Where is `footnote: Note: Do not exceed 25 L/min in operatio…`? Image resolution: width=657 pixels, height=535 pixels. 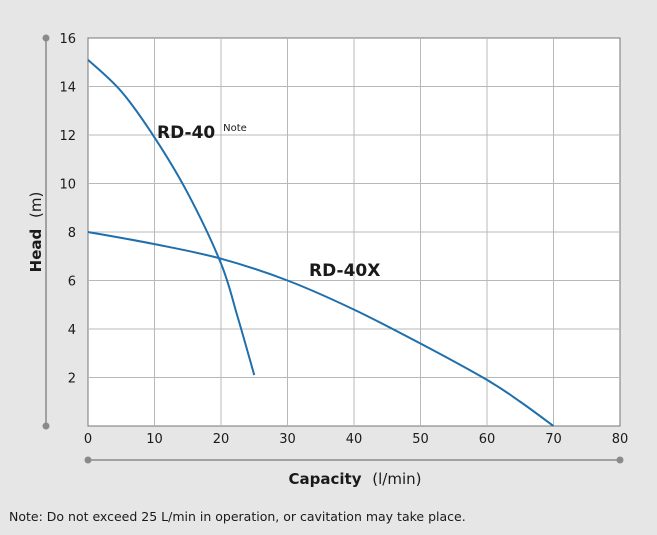 footnote: Note: Do not exceed 25 L/min in operatio… is located at coordinates (237, 516).